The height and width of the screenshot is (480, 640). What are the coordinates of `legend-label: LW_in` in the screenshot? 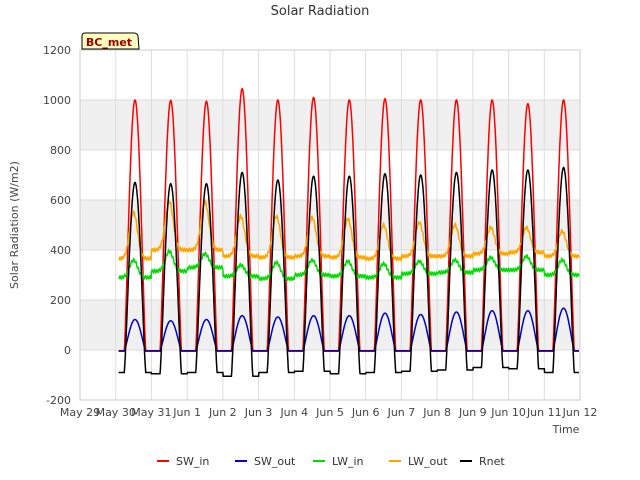 It's located at (348, 461).